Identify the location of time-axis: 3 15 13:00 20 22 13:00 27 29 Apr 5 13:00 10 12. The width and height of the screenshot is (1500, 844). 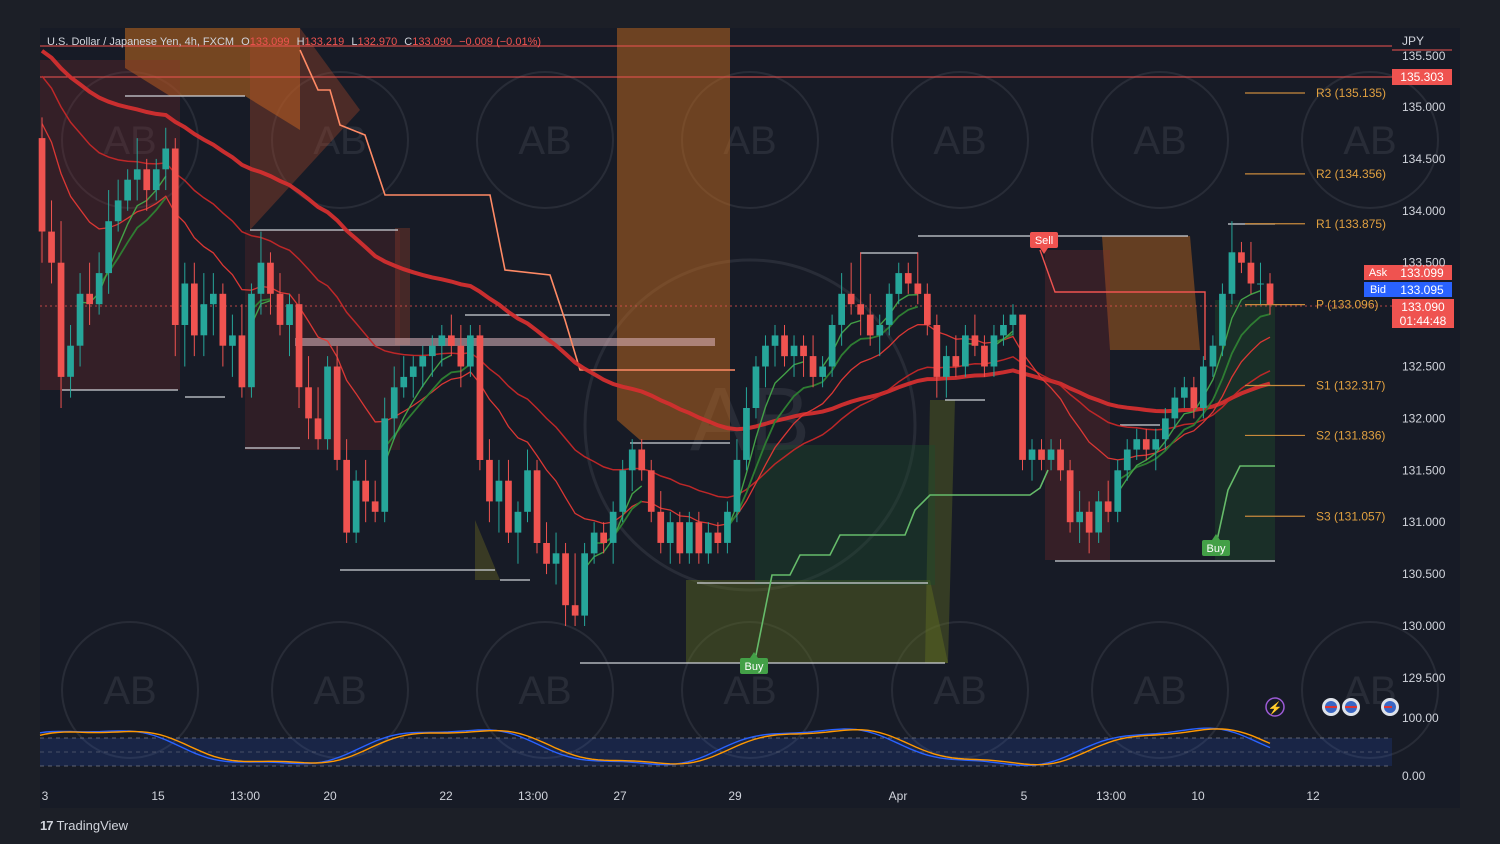
(681, 796).